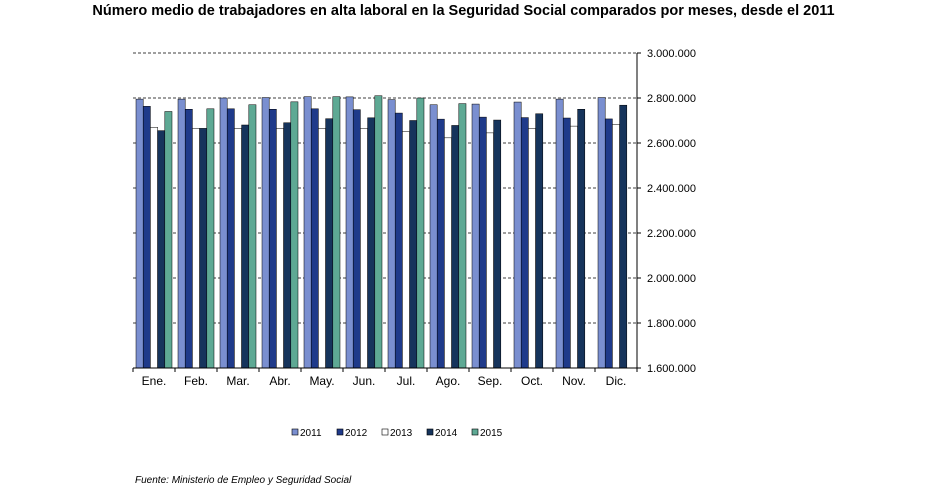  I want to click on legend-label: 2012, so click(356, 433).